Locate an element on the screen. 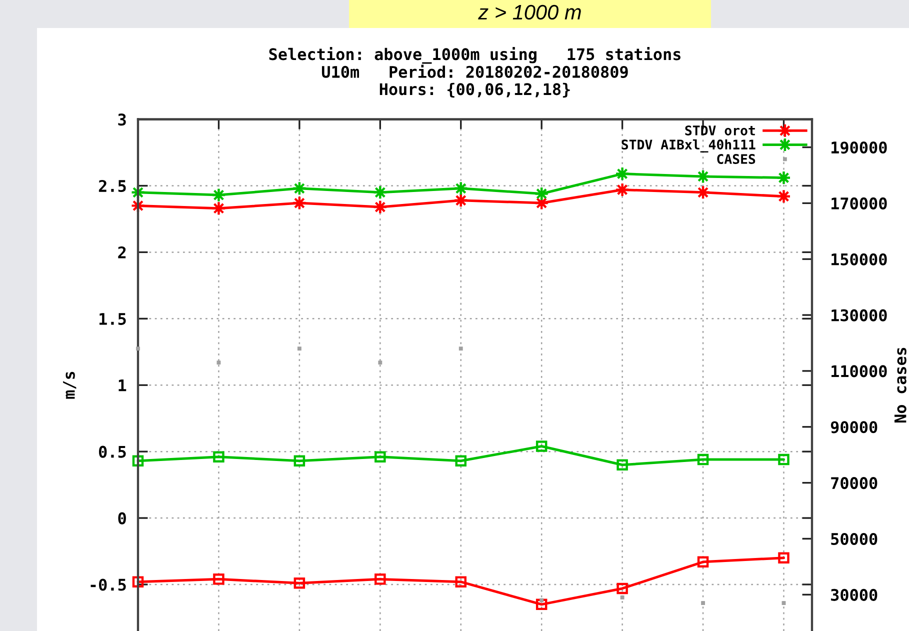 This screenshot has width=909, height=631. y-axis-title: m/s is located at coordinates (69, 385).